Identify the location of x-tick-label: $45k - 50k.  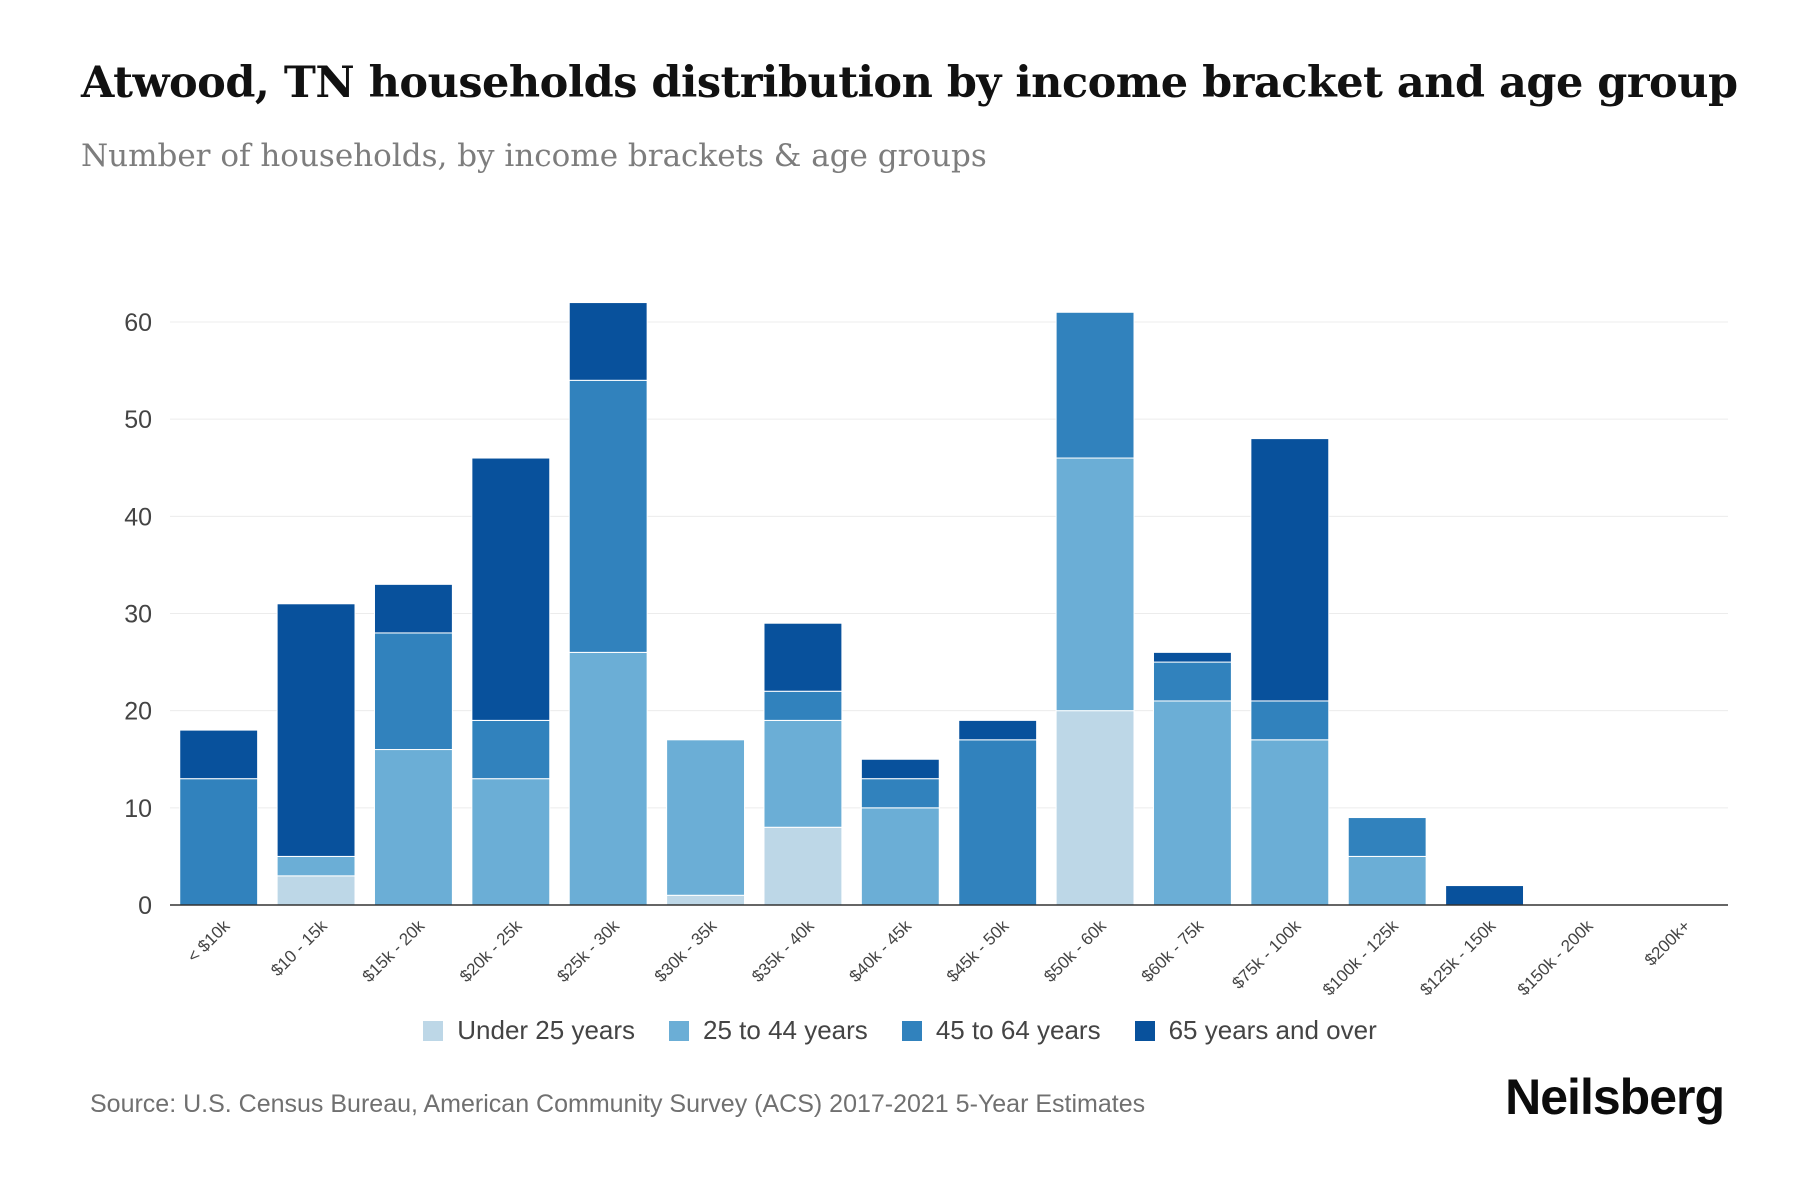
(978, 951).